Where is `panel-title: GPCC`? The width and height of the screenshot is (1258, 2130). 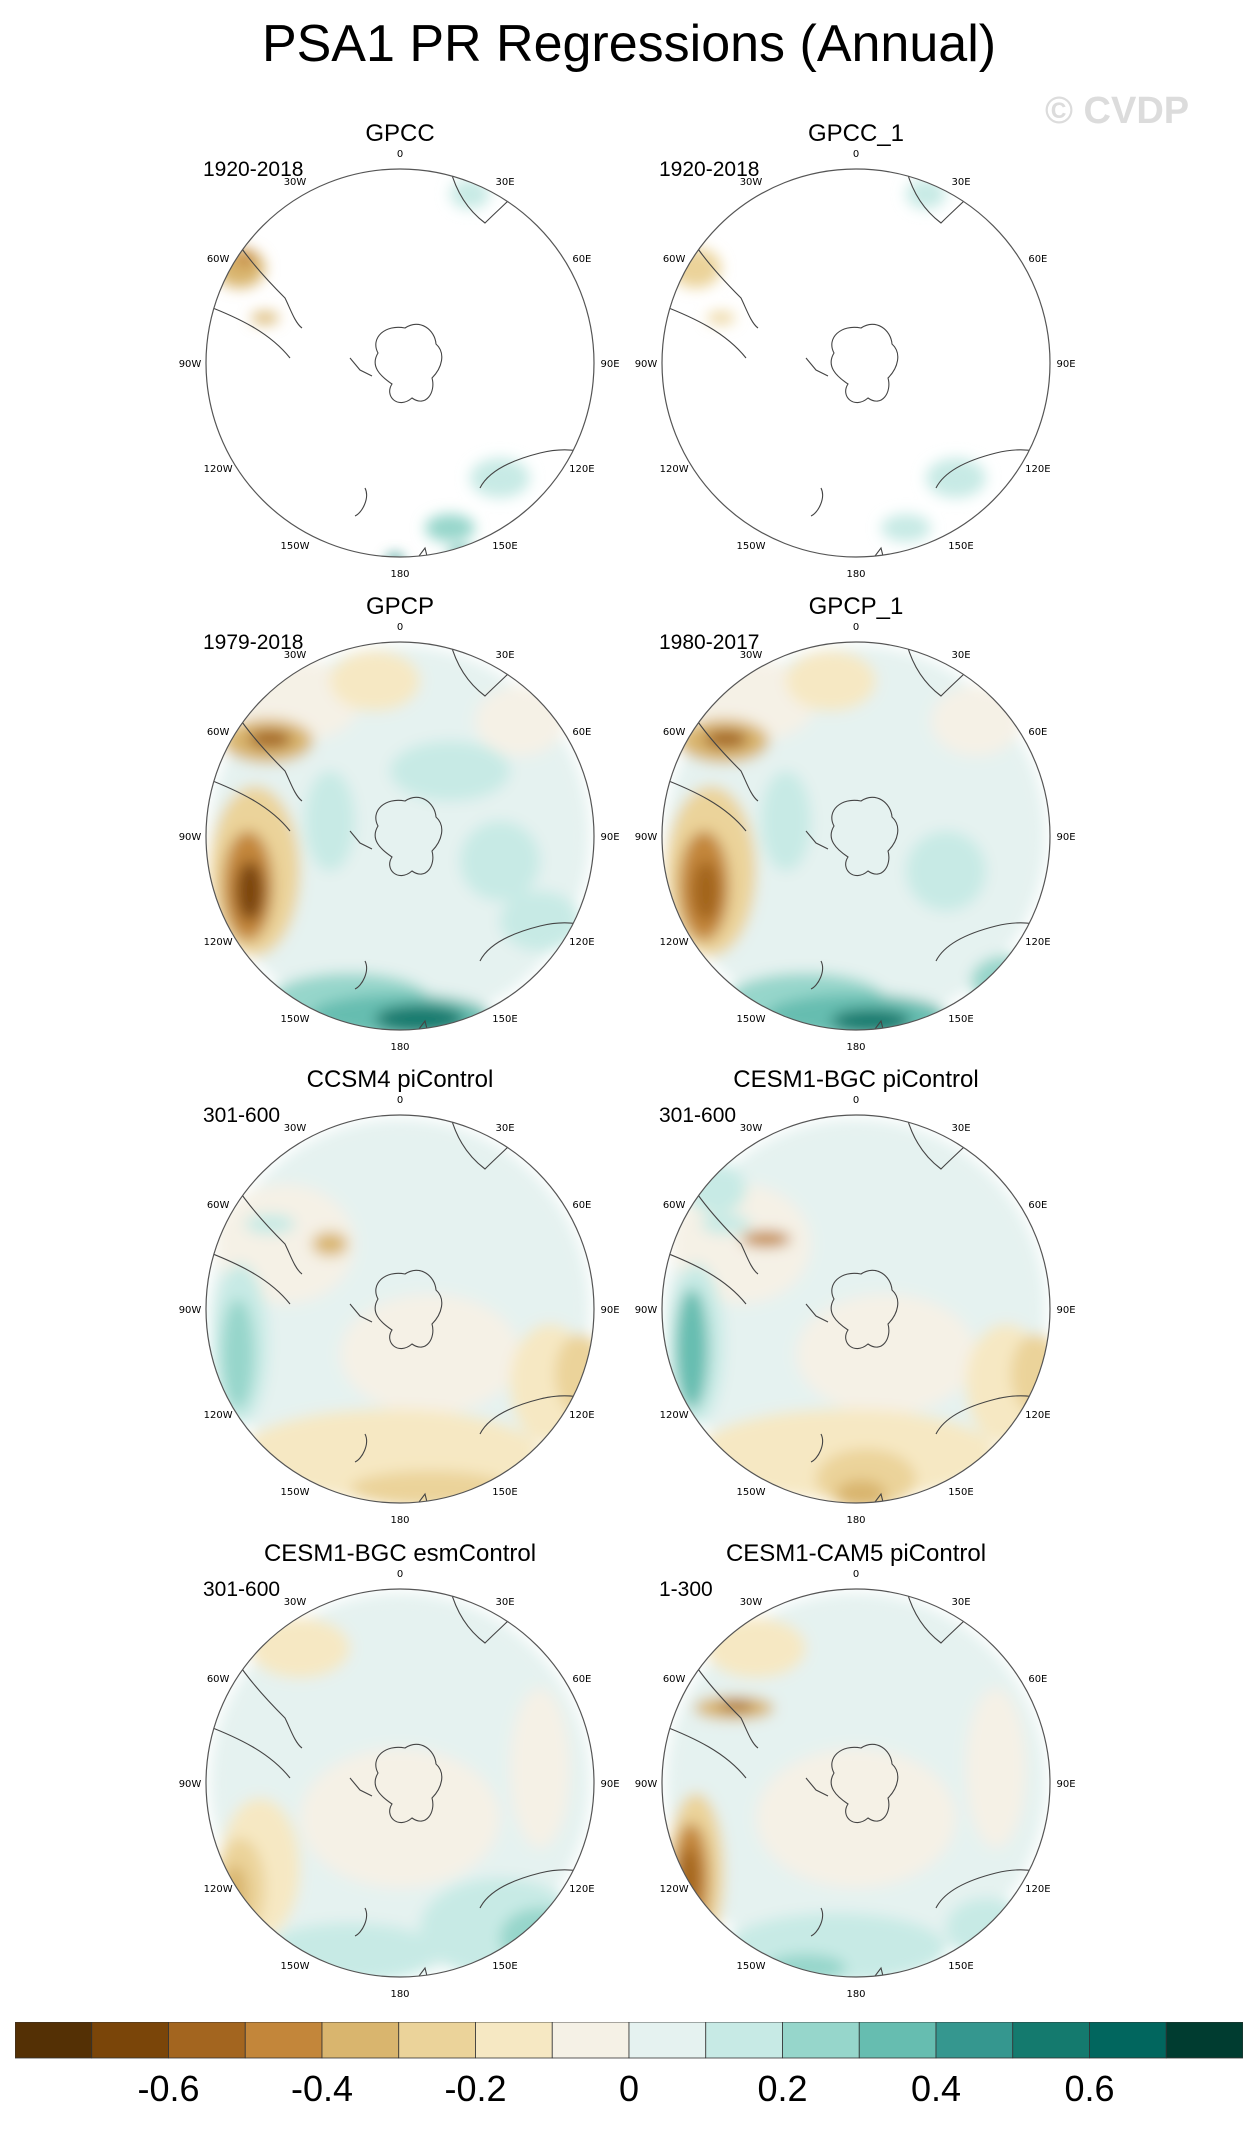 panel-title: GPCC is located at coordinates (400, 133).